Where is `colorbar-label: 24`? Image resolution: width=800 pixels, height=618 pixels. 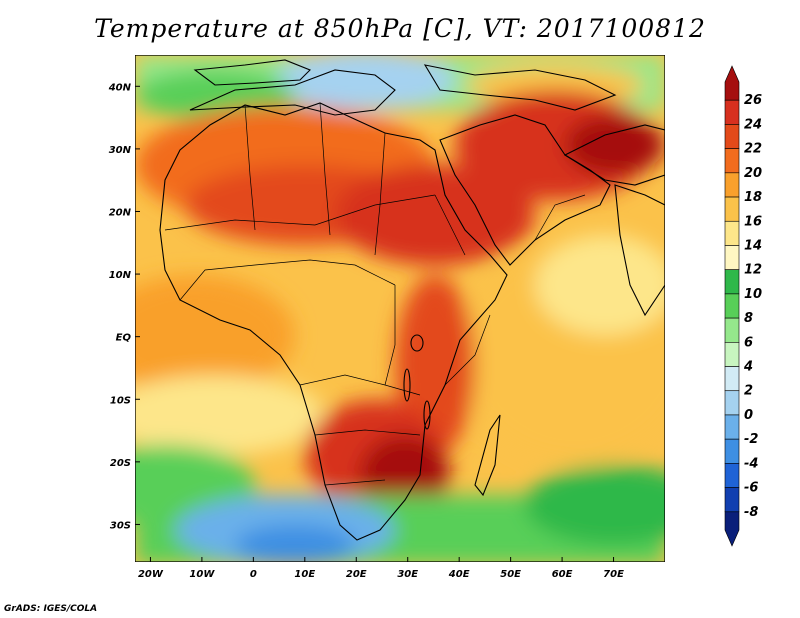 colorbar-label: 24 is located at coordinates (753, 124).